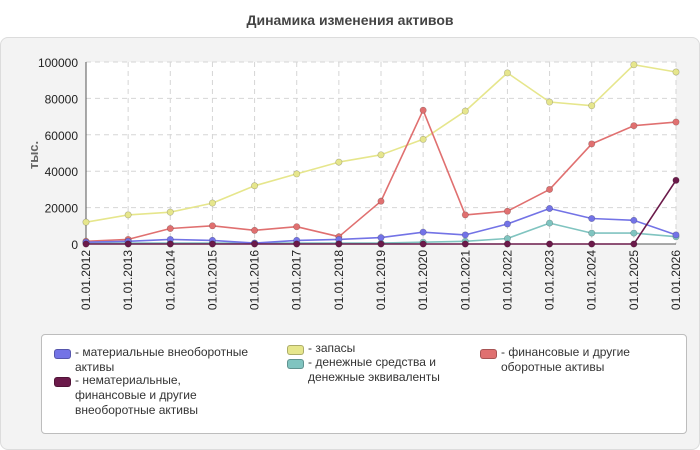 Image resolution: width=700 pixels, height=450 pixels. Describe the element at coordinates (170, 280) in the screenshot. I see `x-tick-label: 01.01.2014` at that location.